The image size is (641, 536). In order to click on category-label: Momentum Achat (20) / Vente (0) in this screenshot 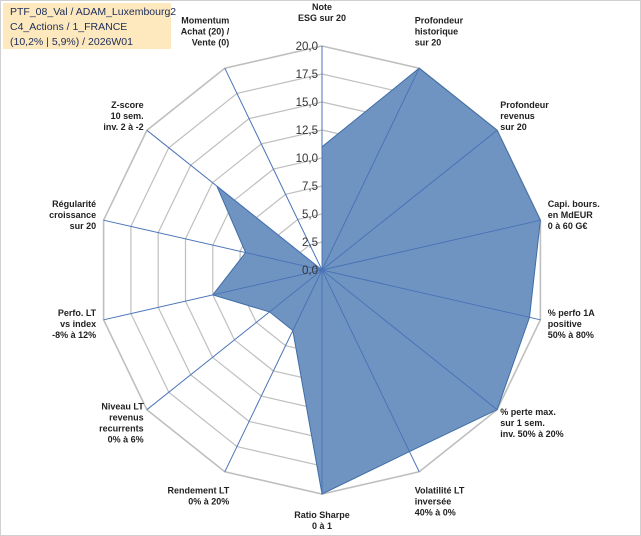, I will do `click(205, 31)`.